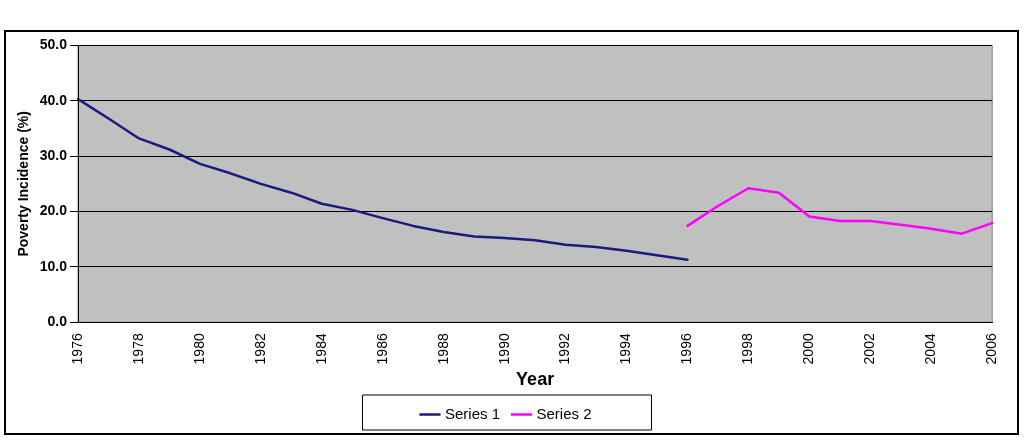 Image resolution: width=1025 pixels, height=441 pixels. What do you see at coordinates (686, 349) in the screenshot?
I see `x-tick-label: 1996` at bounding box center [686, 349].